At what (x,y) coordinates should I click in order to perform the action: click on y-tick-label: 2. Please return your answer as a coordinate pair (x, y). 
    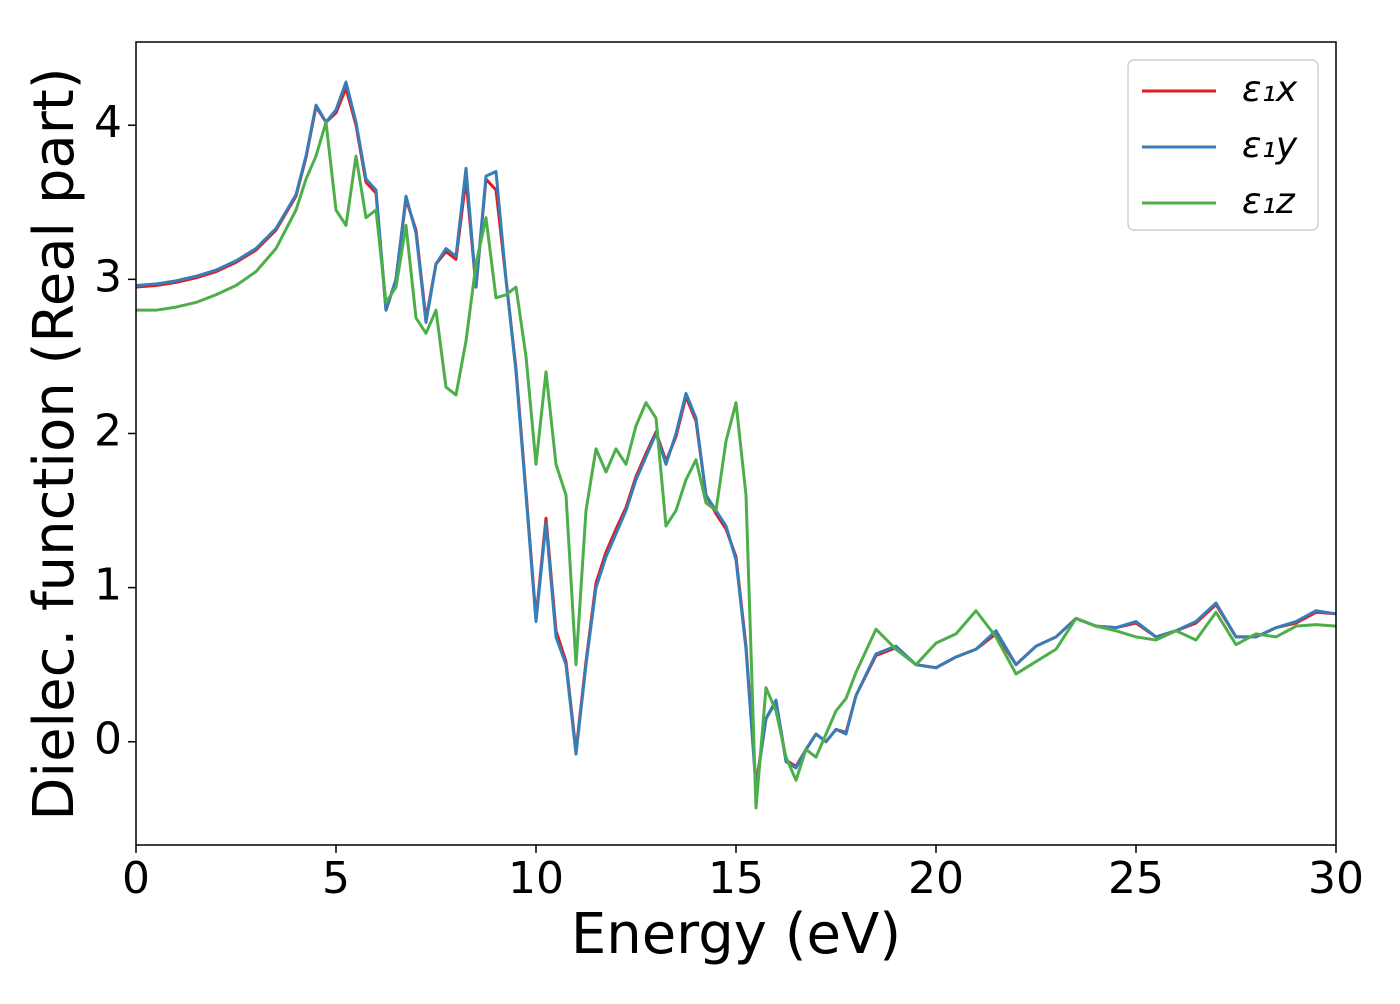
    Looking at the image, I should click on (108, 430).